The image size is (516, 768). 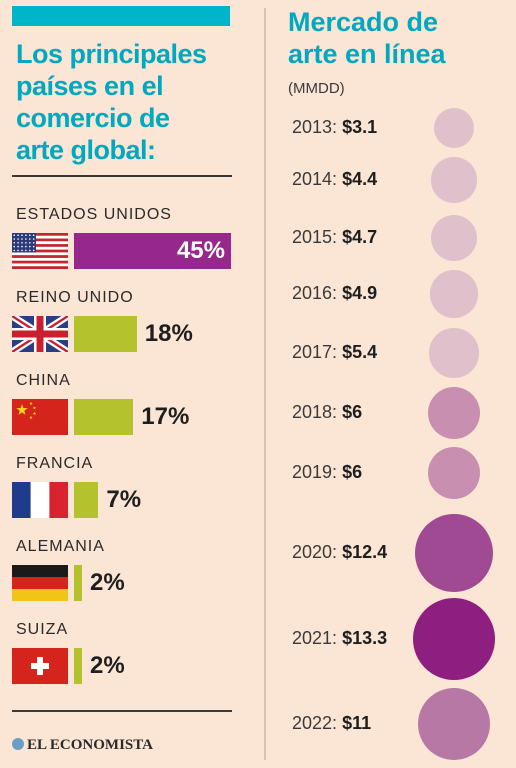 I want to click on left-title-line: arte global:, so click(x=86, y=150).